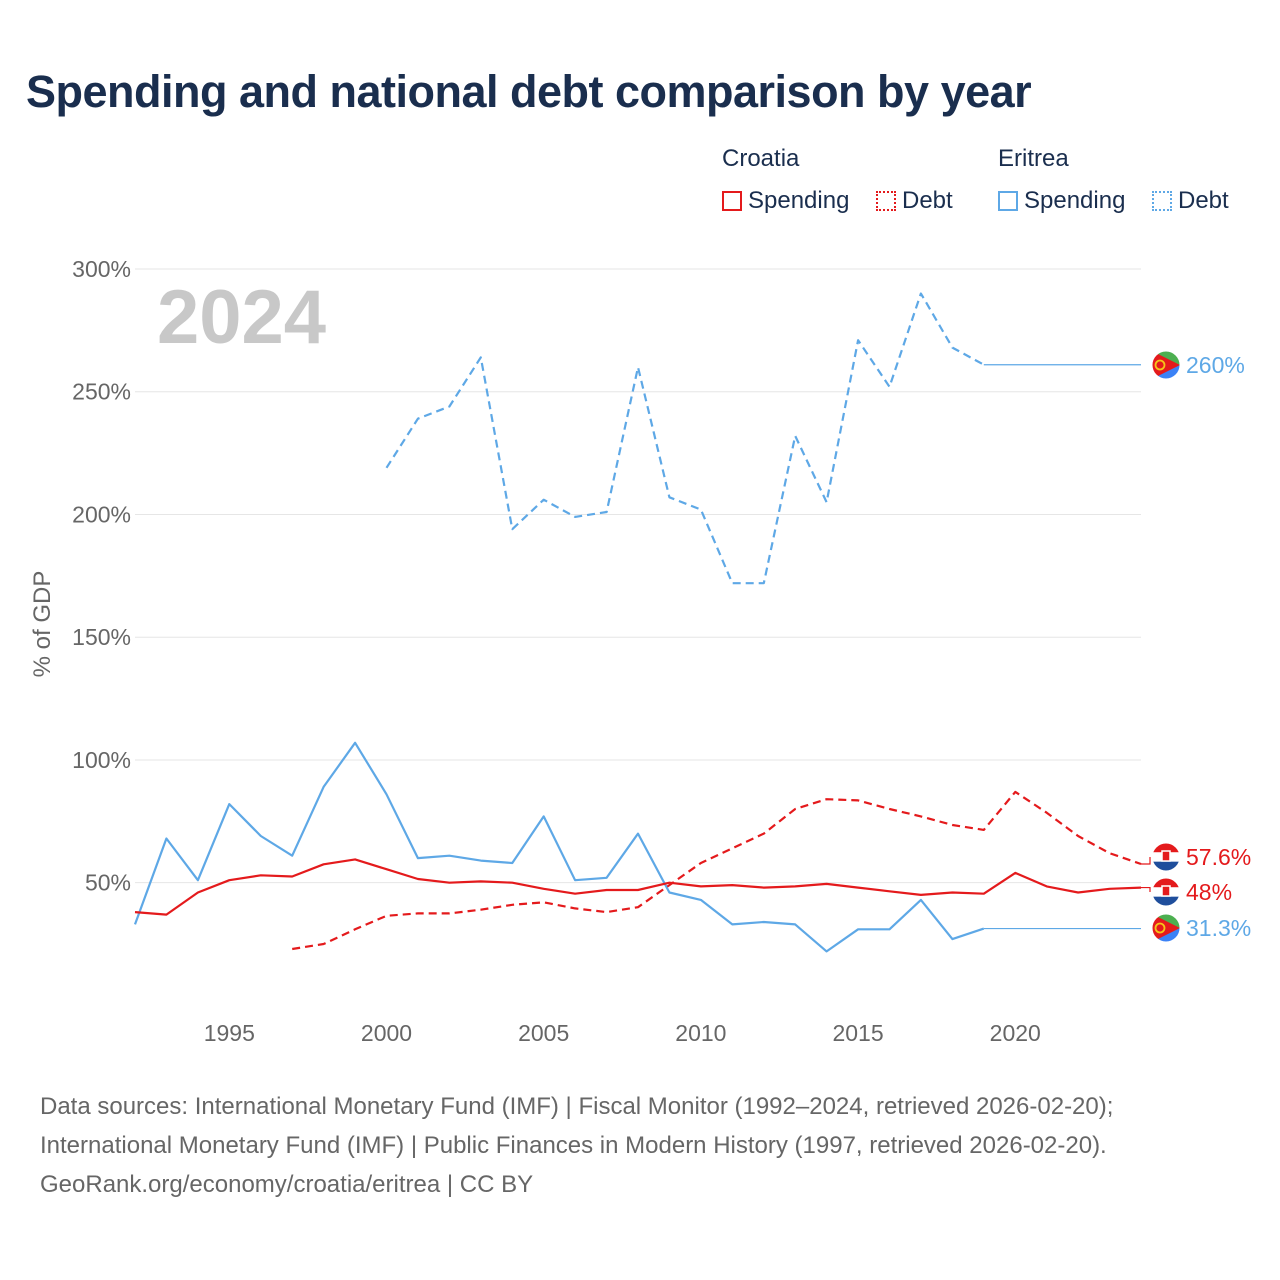  I want to click on legend-item-eritrea-spending: Spending, so click(1061, 201).